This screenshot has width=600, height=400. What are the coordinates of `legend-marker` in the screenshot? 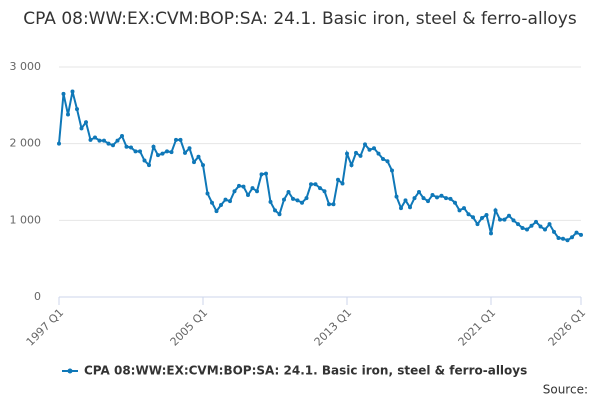 It's located at (70, 371).